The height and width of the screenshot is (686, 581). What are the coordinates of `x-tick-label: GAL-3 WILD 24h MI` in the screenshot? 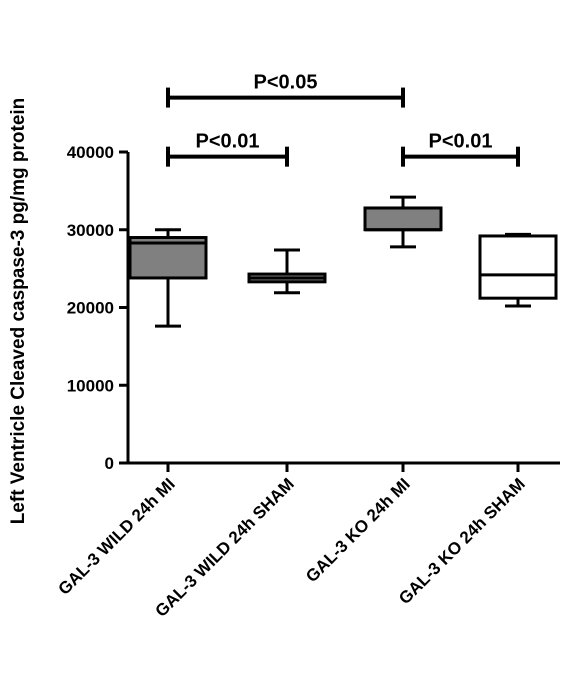 It's located at (117, 536).